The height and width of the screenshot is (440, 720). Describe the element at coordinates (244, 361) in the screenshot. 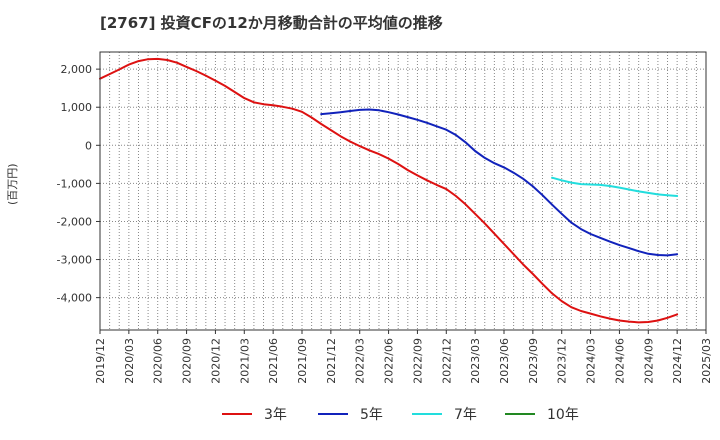

I see `x-tick-label: 2021/03` at that location.